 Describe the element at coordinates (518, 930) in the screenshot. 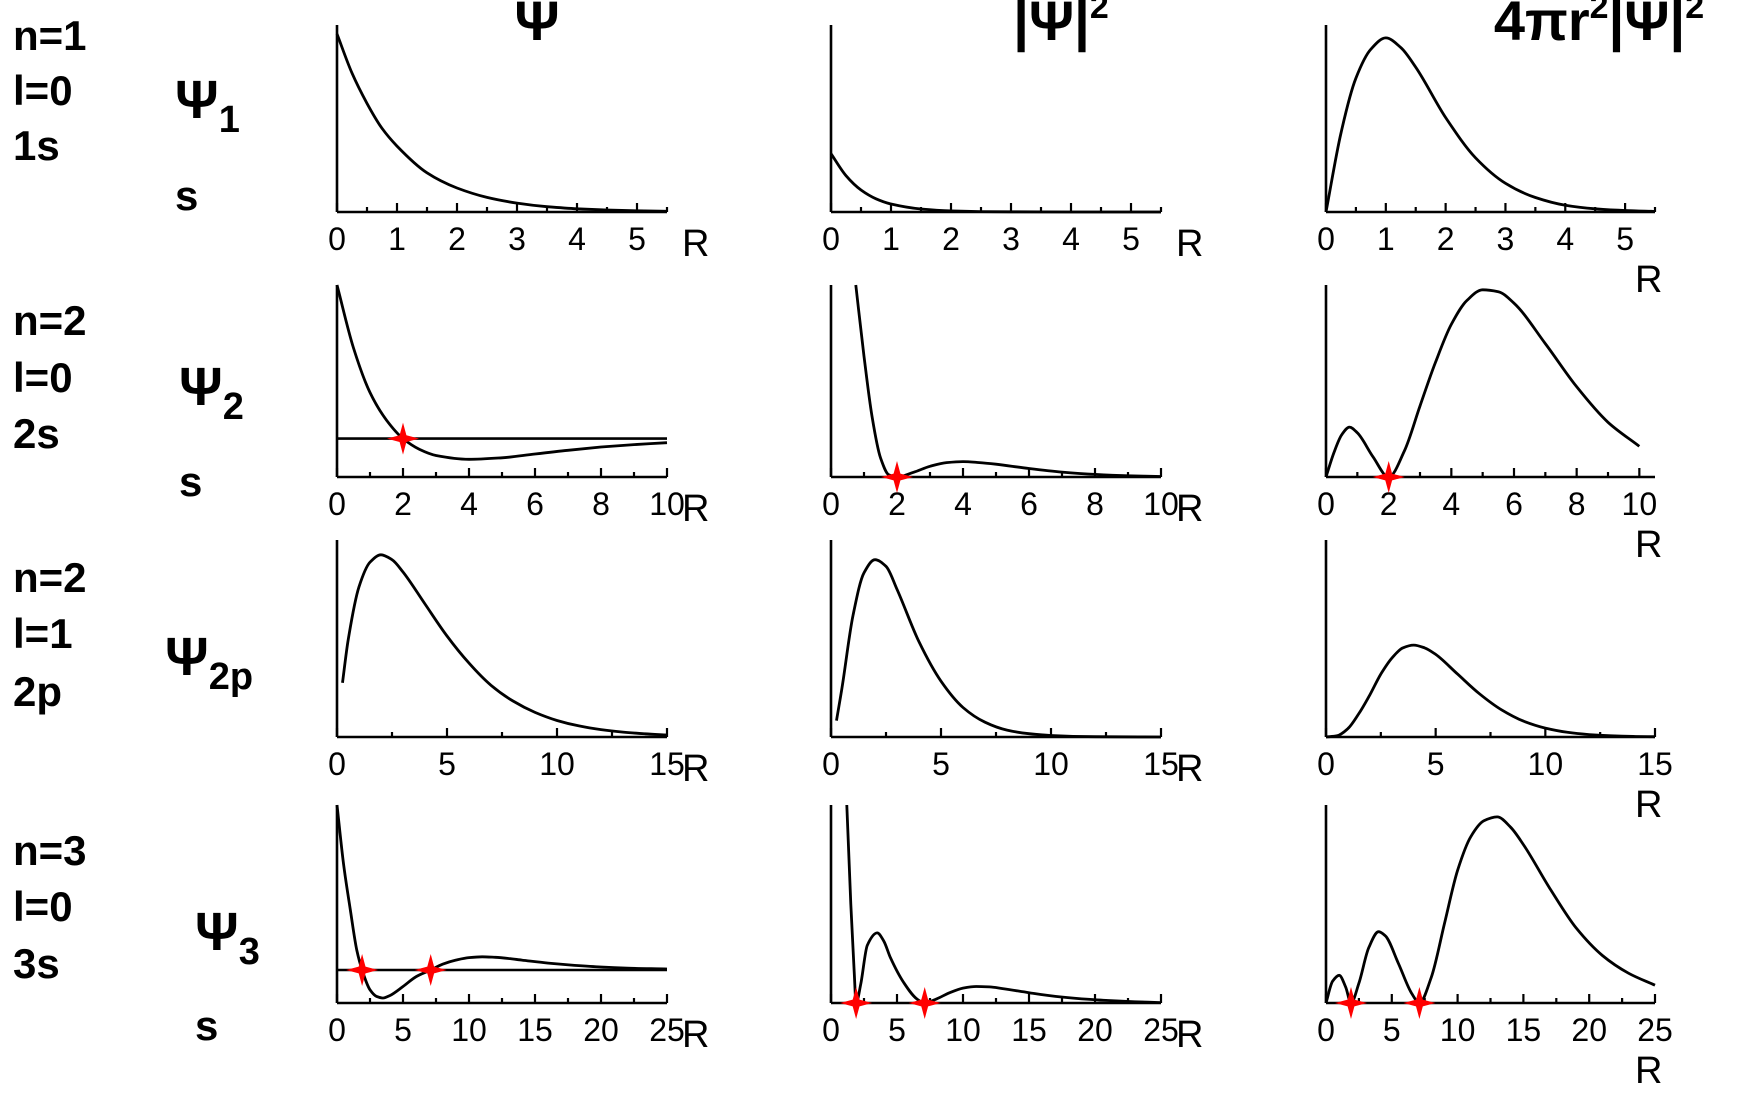

I see `panel-r4-c1: 0 5 10 15 20 25R` at that location.